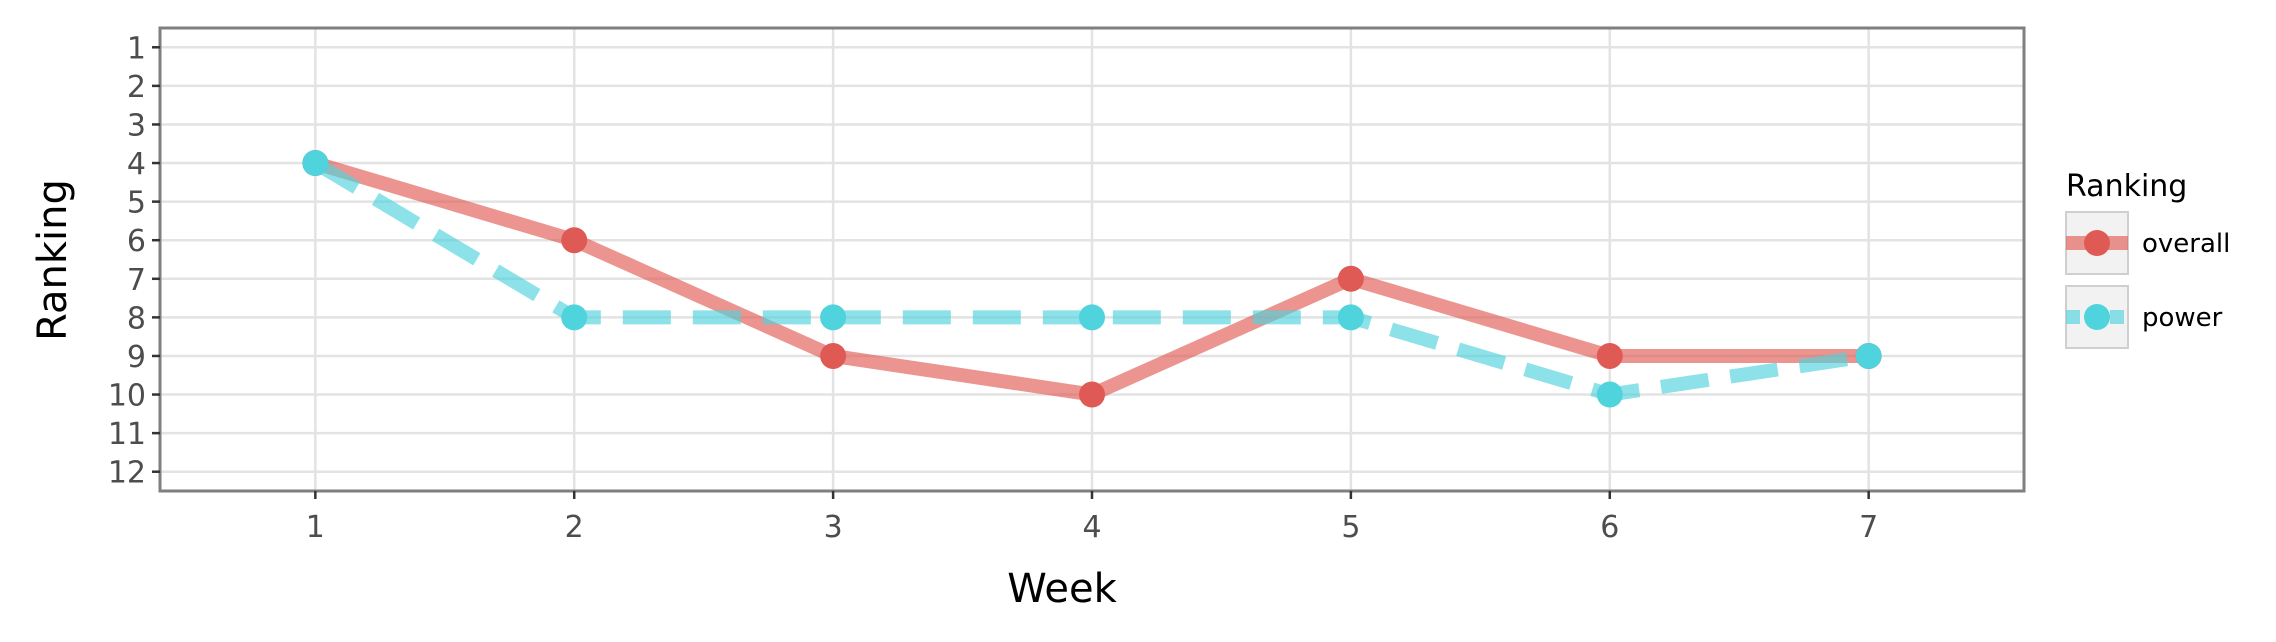 The image size is (2276, 642). I want to click on y-tick-label: 11, so click(127, 434).